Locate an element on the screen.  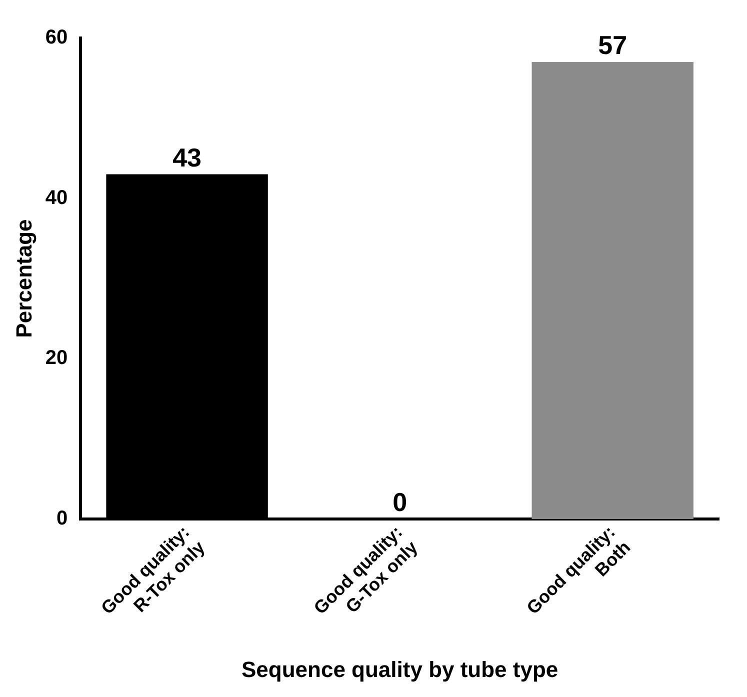
y-tick-label: 40 is located at coordinates (56, 197).